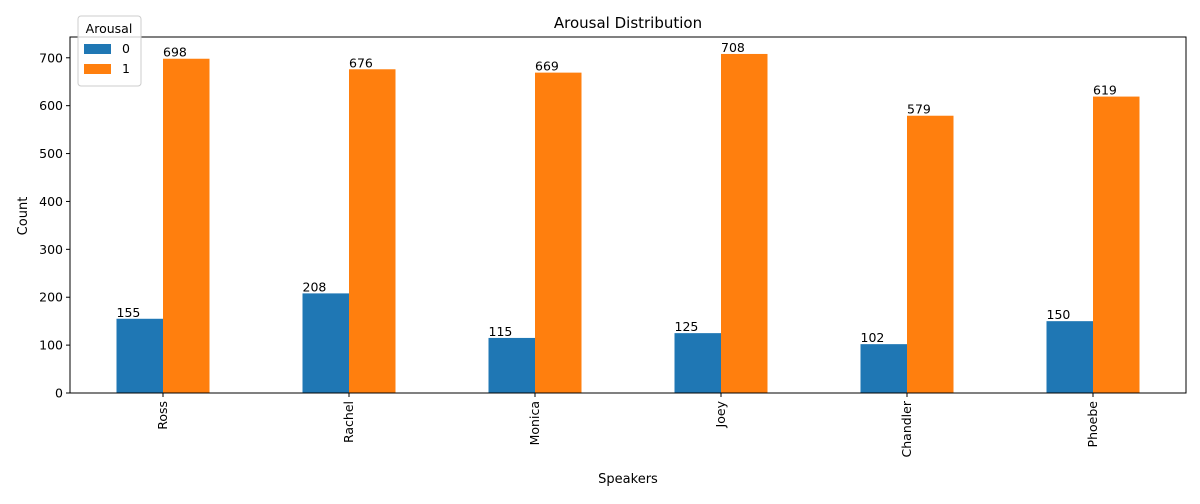 The height and width of the screenshot is (504, 1200). Describe the element at coordinates (501, 331) in the screenshot. I see `data-label-monica-series-0: 115` at that location.